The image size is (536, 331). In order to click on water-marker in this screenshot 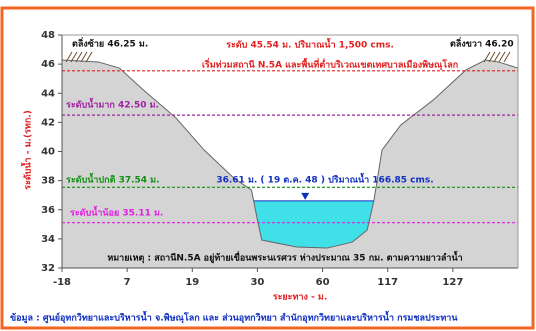, I will do `click(305, 196)`.